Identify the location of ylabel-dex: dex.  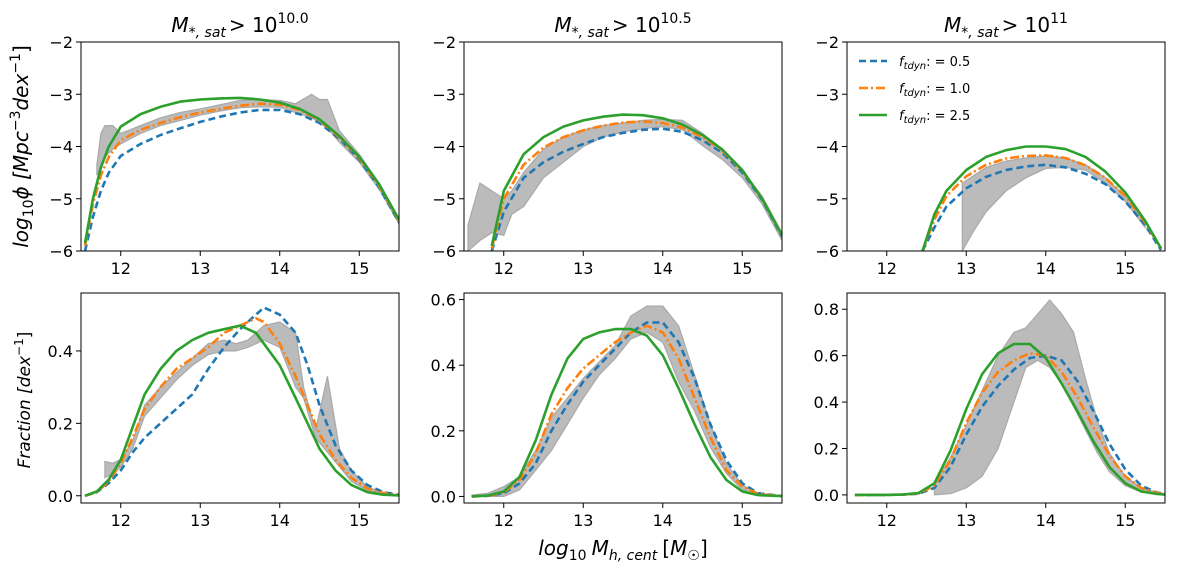
(21, 92).